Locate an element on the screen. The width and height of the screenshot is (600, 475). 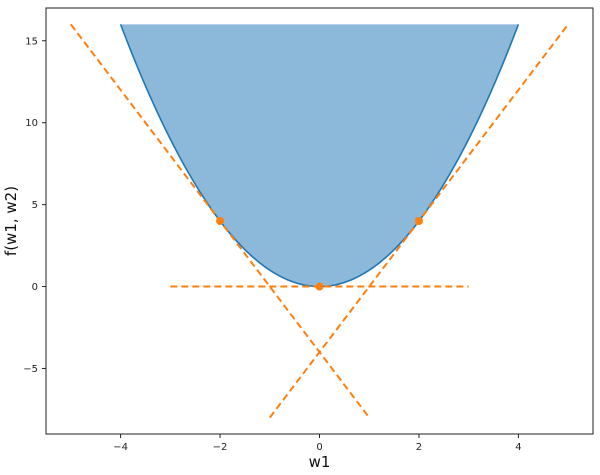
y-tick-label: 5 is located at coordinates (35, 205).